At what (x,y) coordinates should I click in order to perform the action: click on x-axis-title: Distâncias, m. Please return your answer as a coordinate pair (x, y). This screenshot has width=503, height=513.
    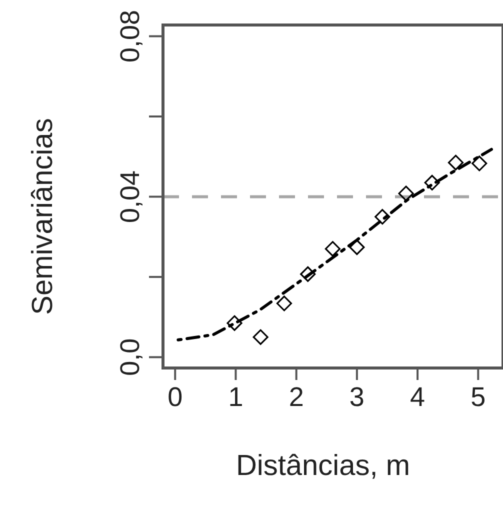
    Looking at the image, I should click on (323, 466).